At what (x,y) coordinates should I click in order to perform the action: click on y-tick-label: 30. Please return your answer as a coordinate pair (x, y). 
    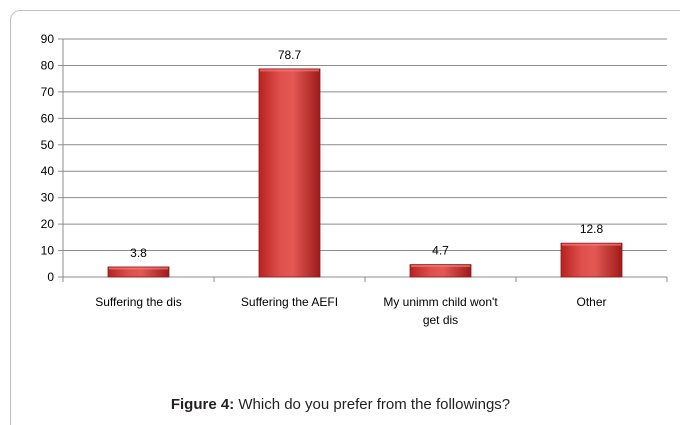
    Looking at the image, I should click on (48, 198).